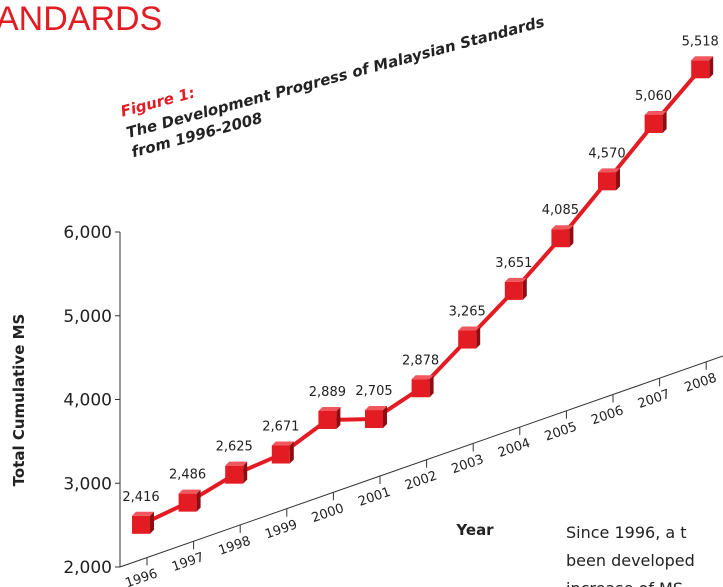 This screenshot has width=723, height=587. Describe the element at coordinates (560, 210) in the screenshot. I see `data-label: 4,085` at that location.